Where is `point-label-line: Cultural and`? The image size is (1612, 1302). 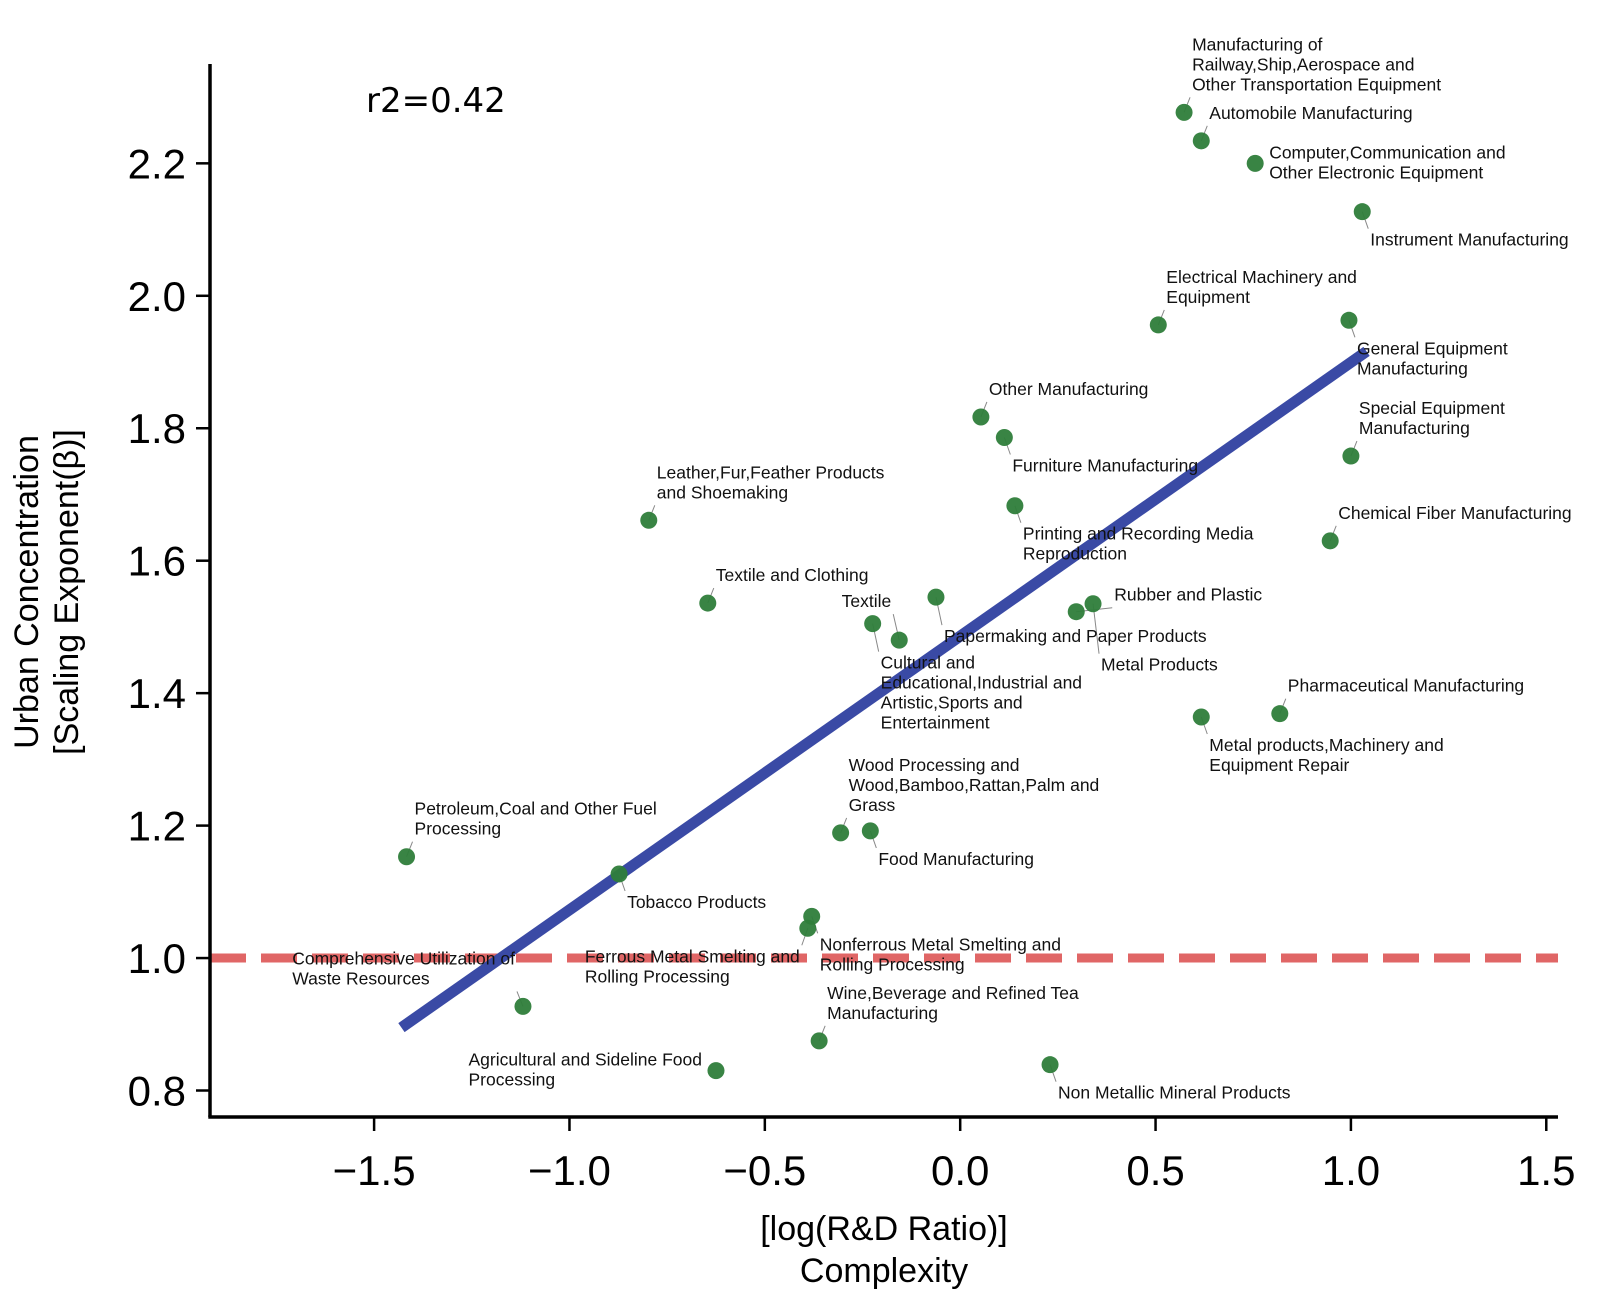
point-label-line: Cultural and is located at coordinates (928, 663).